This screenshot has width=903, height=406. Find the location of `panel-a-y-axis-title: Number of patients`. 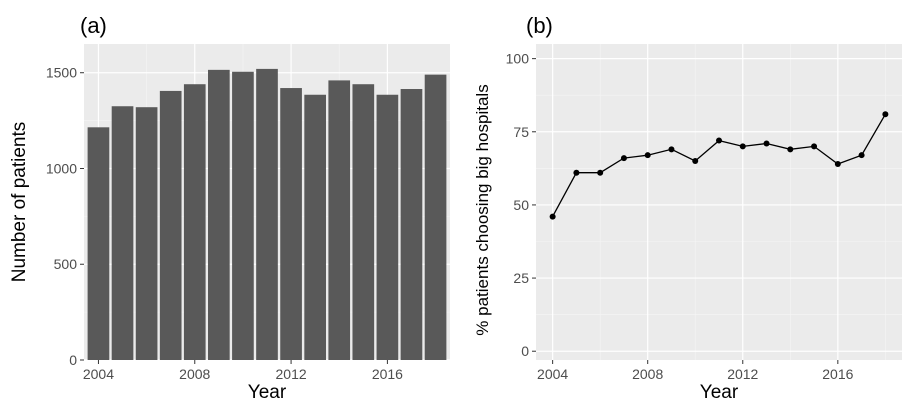

panel-a-y-axis-title: Number of patients is located at coordinates (19, 202).